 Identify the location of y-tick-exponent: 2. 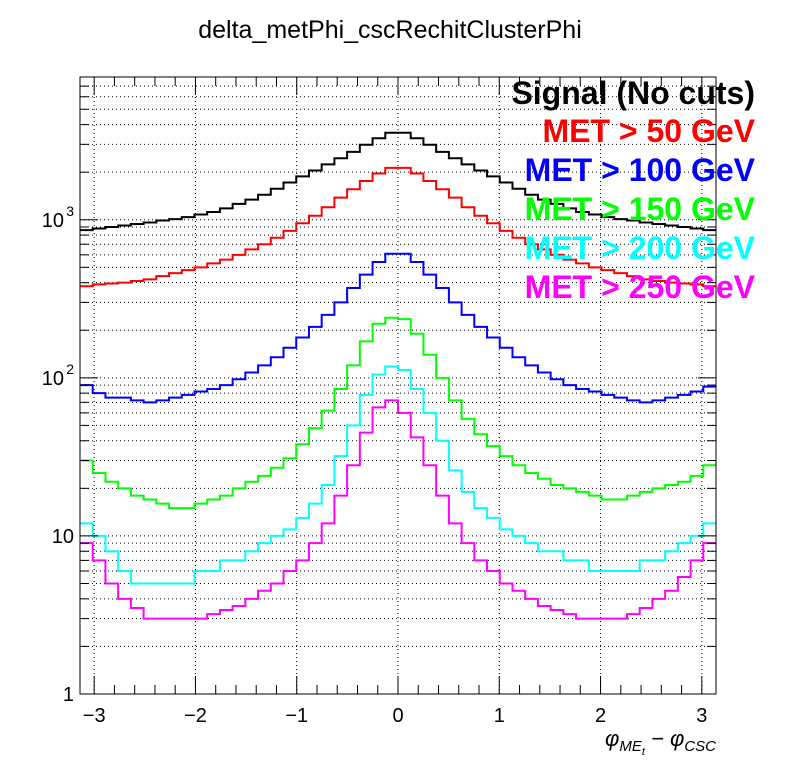
(70, 369).